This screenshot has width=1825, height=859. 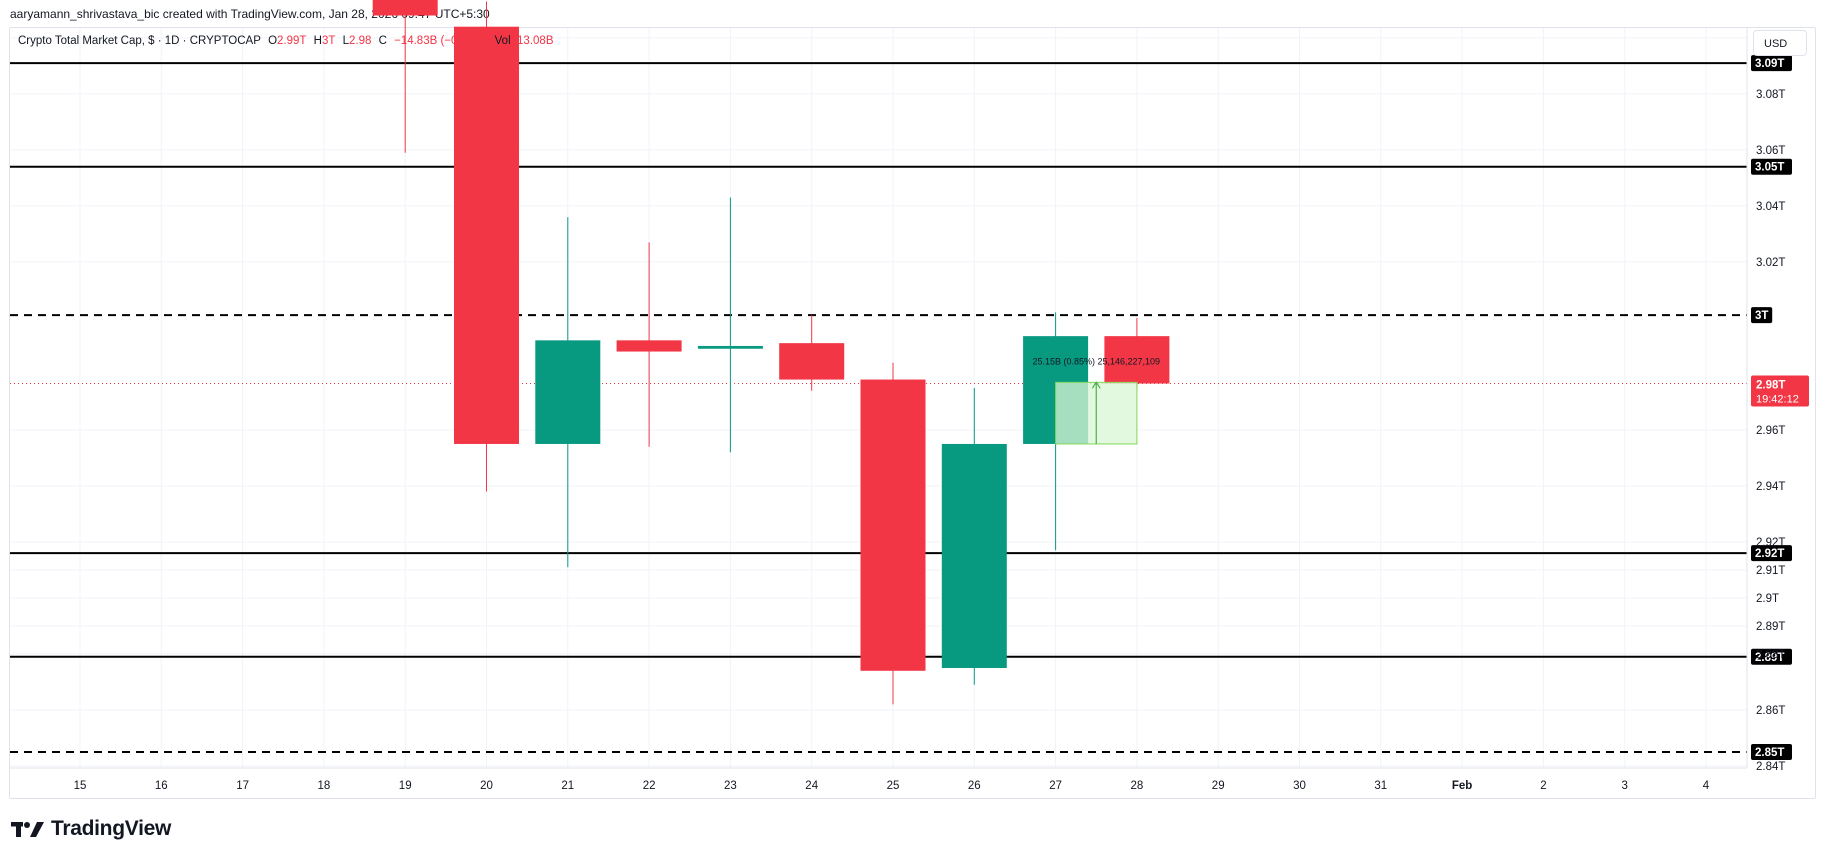 What do you see at coordinates (1096, 385) in the screenshot?
I see `measure-arrow-head` at bounding box center [1096, 385].